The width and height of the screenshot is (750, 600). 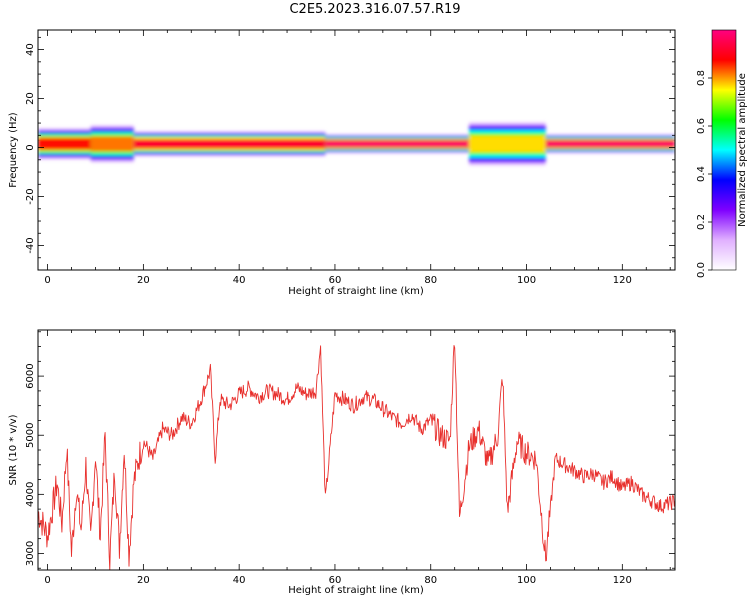 What do you see at coordinates (13, 150) in the screenshot?
I see `spectrogram-y-axis-label: Frequency (Hz)` at bounding box center [13, 150].